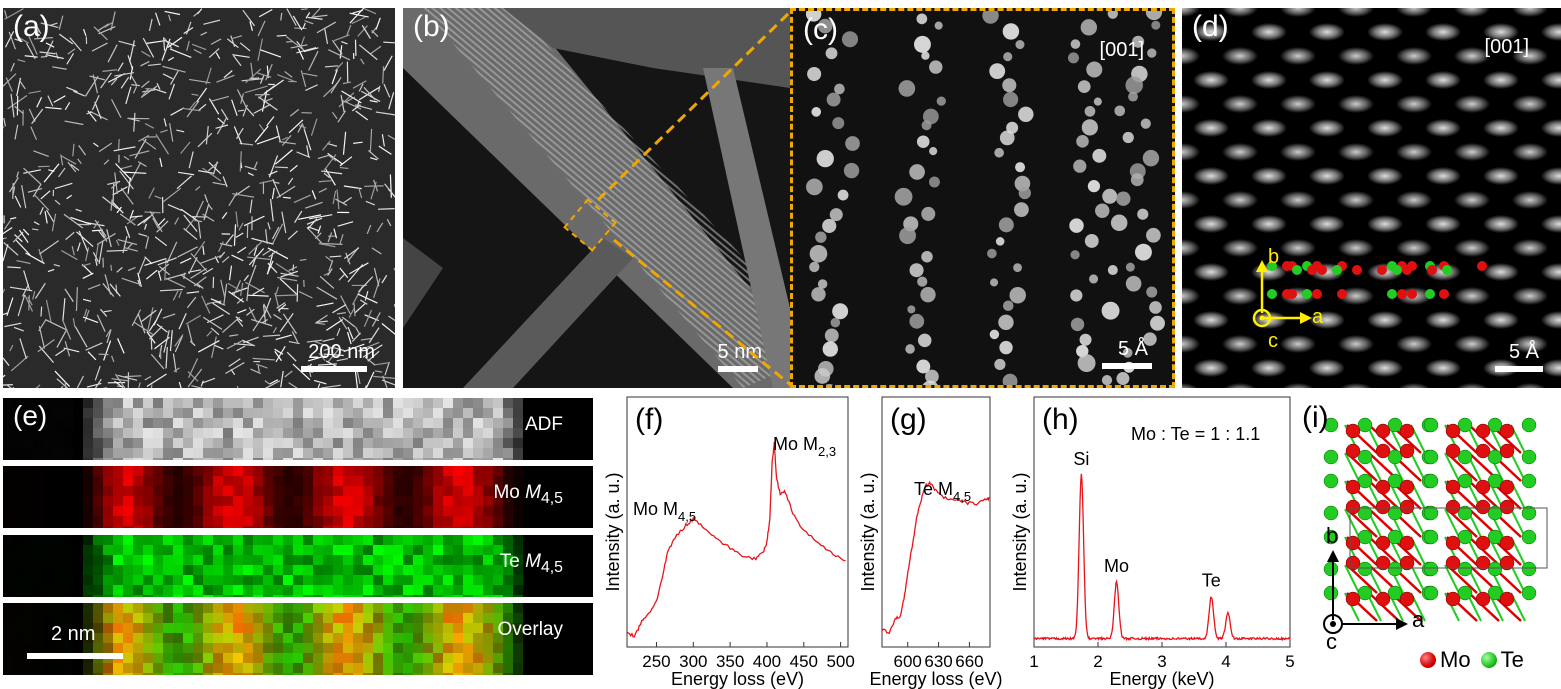  What do you see at coordinates (1455, 659) in the screenshot?
I see `legend-mo: Mo` at bounding box center [1455, 659].